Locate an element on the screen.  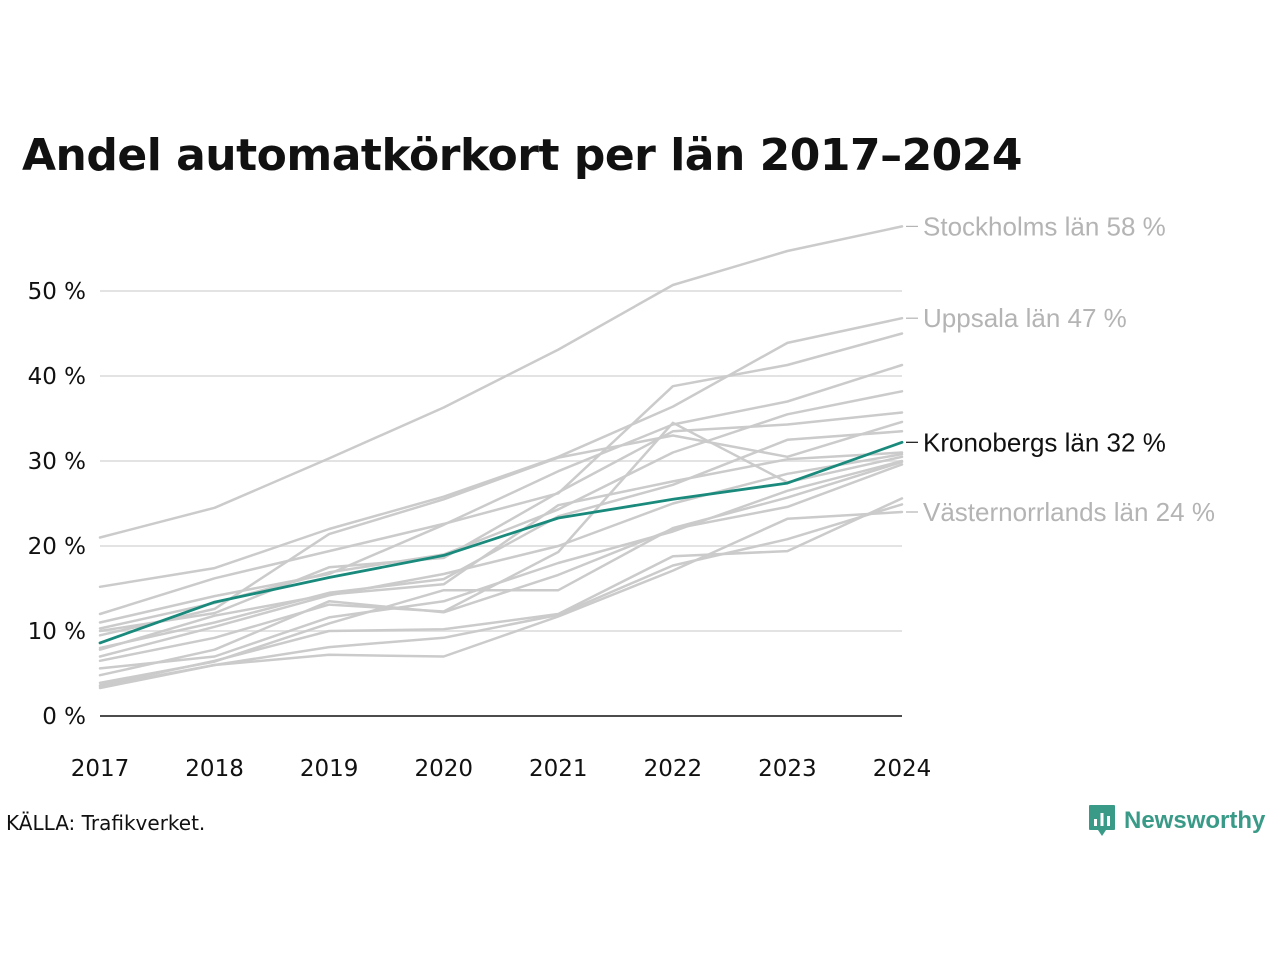
y-tick-label: 30 % is located at coordinates (57, 462).